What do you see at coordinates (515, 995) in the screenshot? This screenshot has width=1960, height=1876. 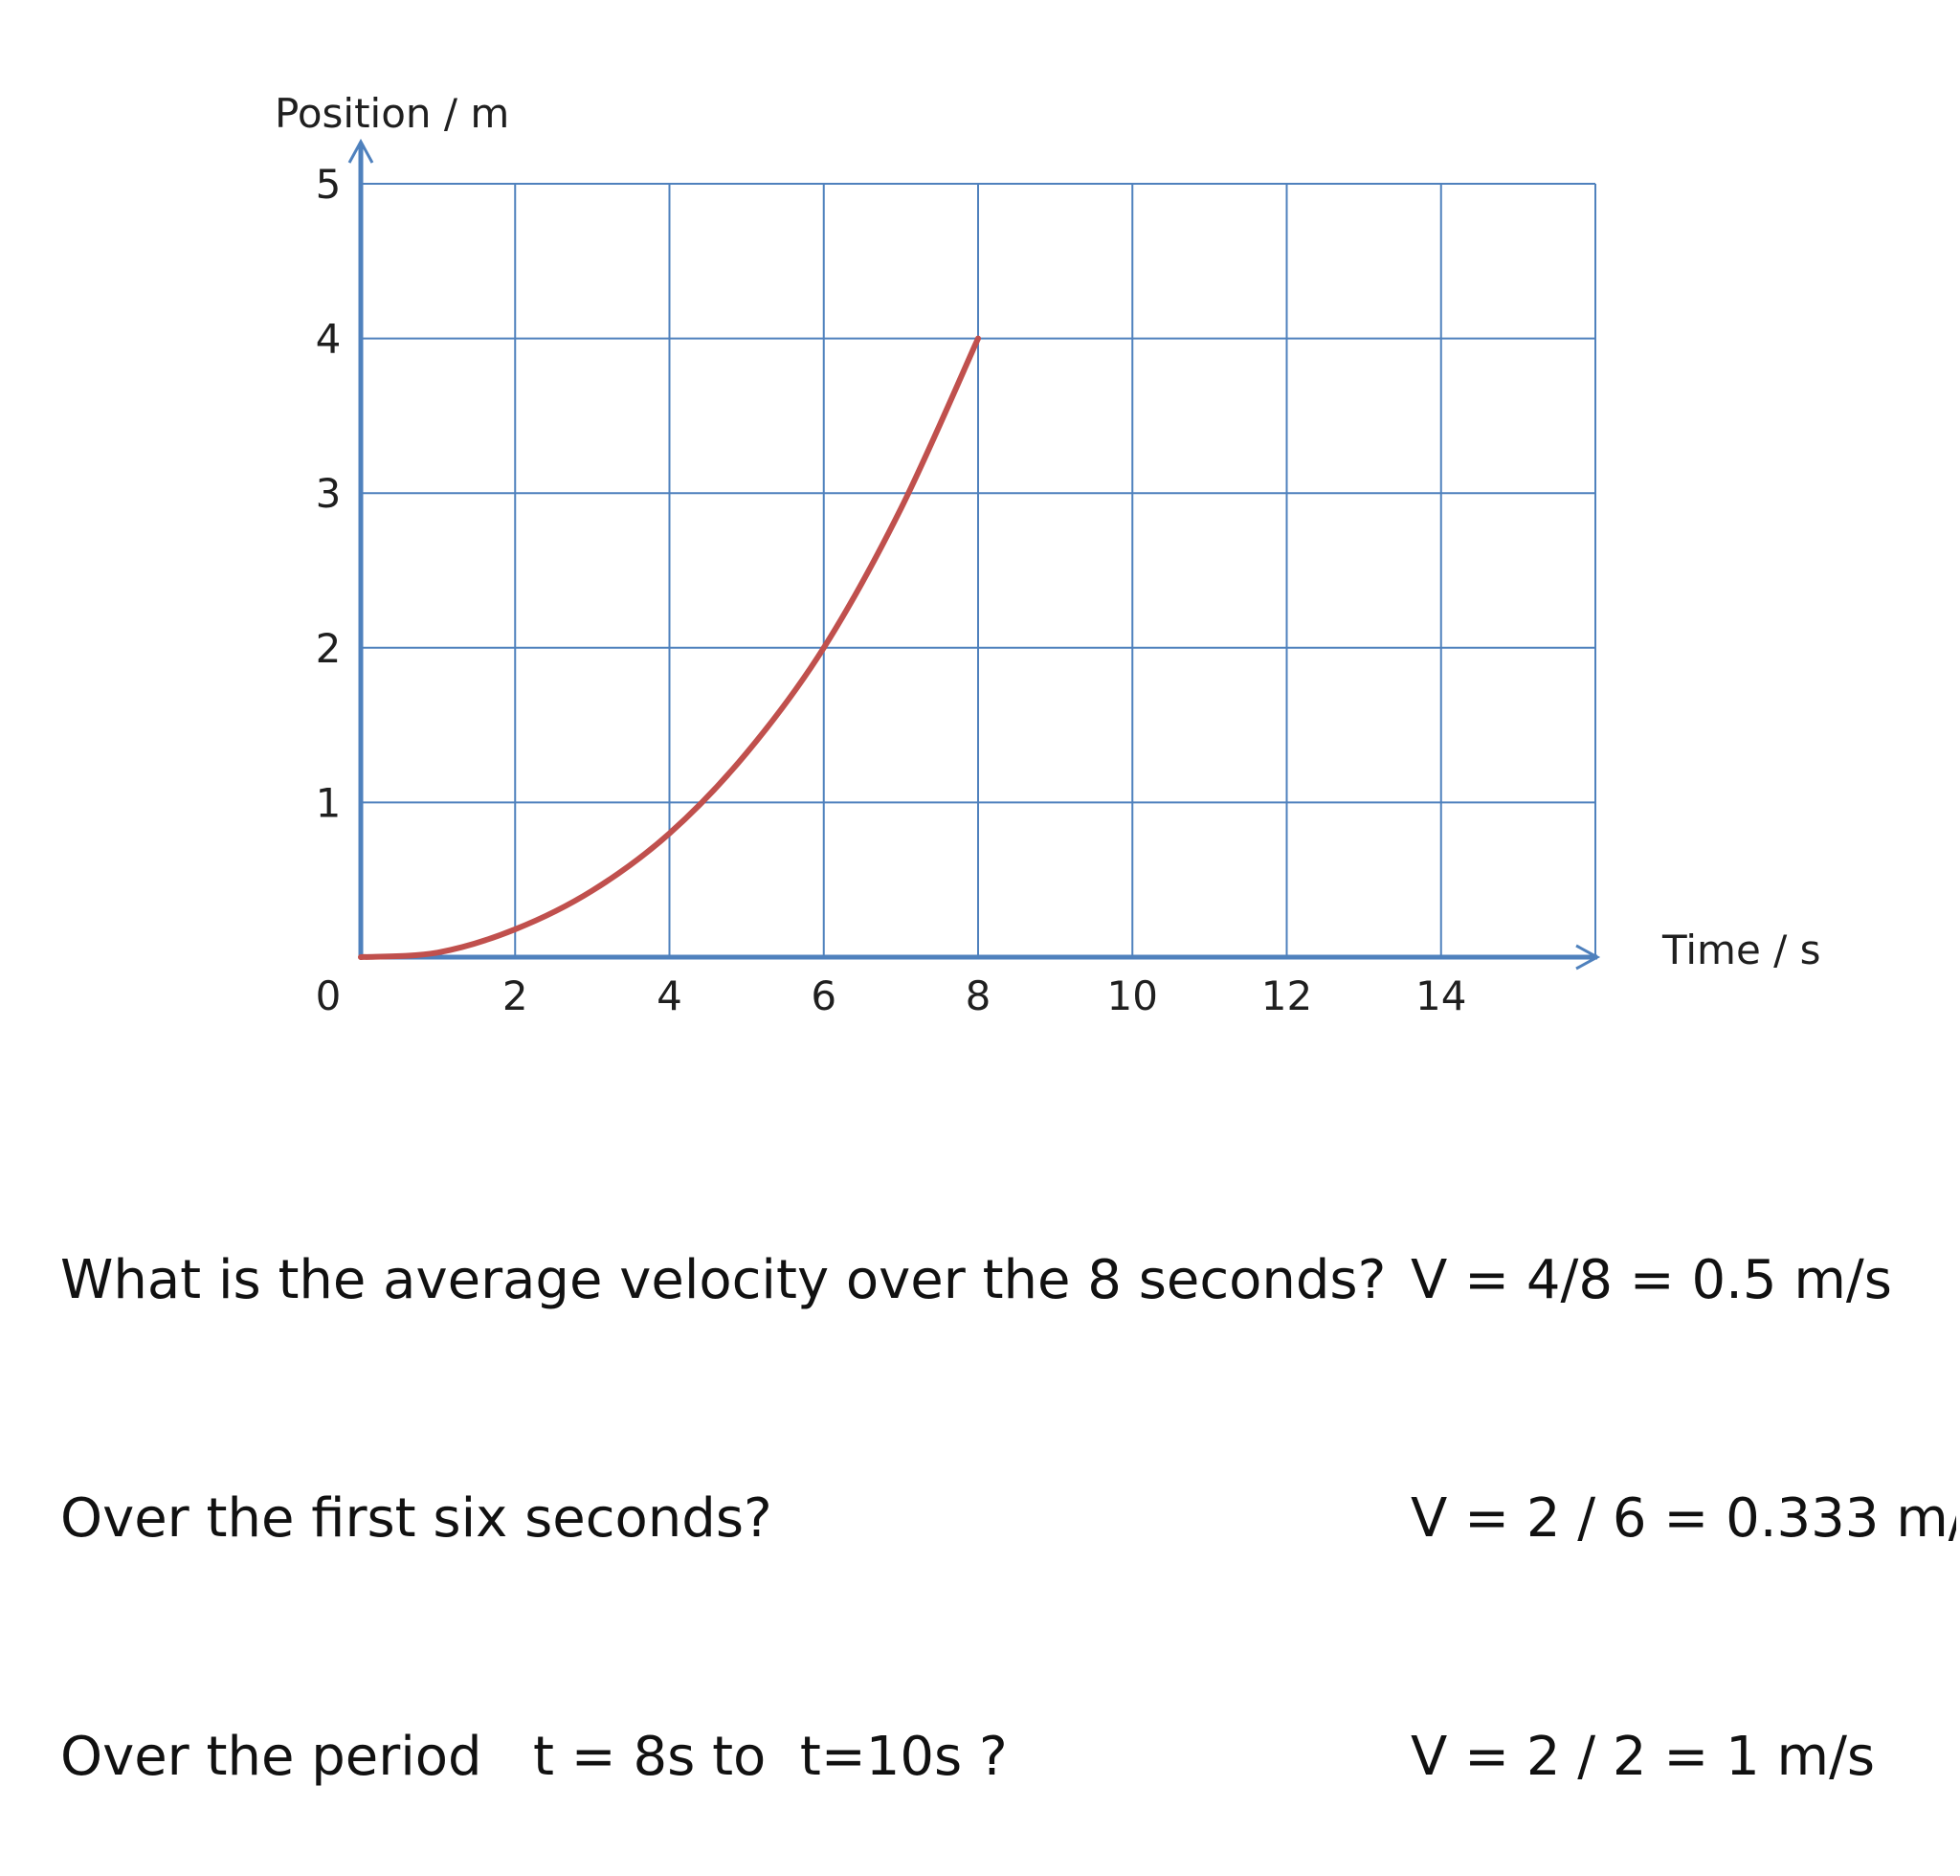 I see `x-tick-label: 2` at bounding box center [515, 995].